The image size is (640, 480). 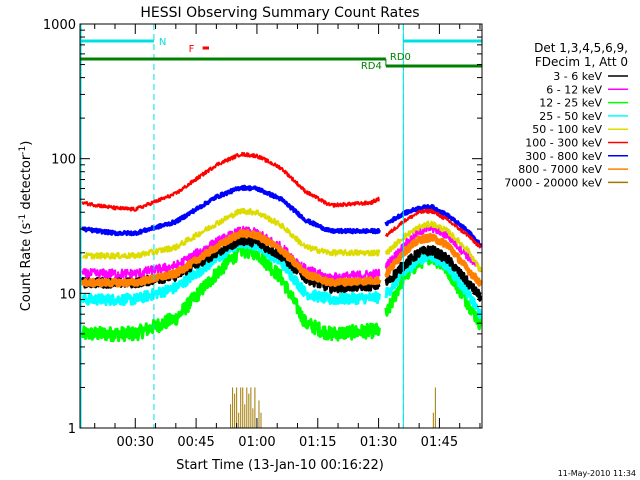 What do you see at coordinates (317, 442) in the screenshot?
I see `x-tick-label: 01:15` at bounding box center [317, 442].